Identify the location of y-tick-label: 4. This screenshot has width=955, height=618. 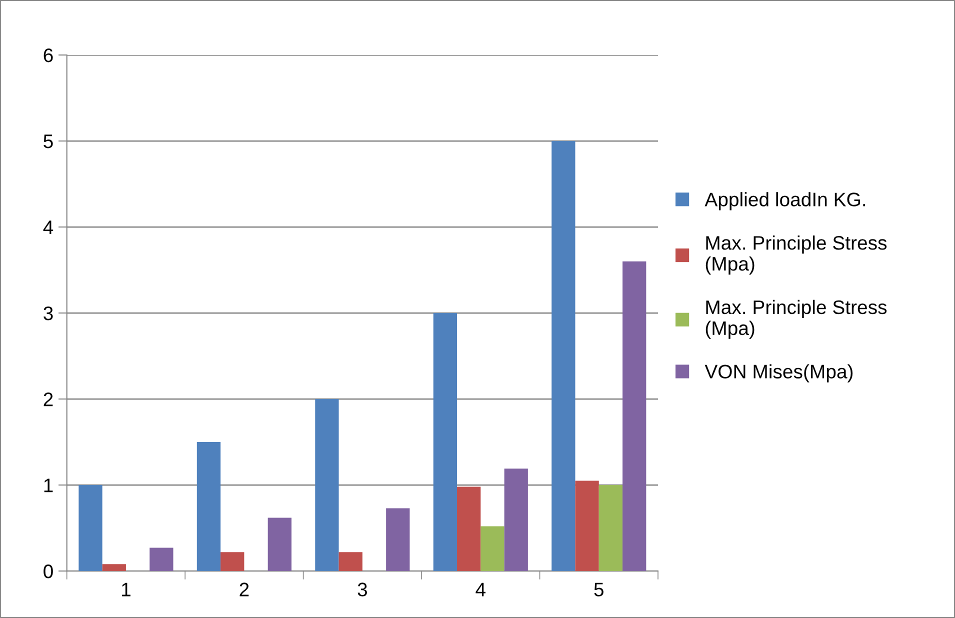
(48, 227).